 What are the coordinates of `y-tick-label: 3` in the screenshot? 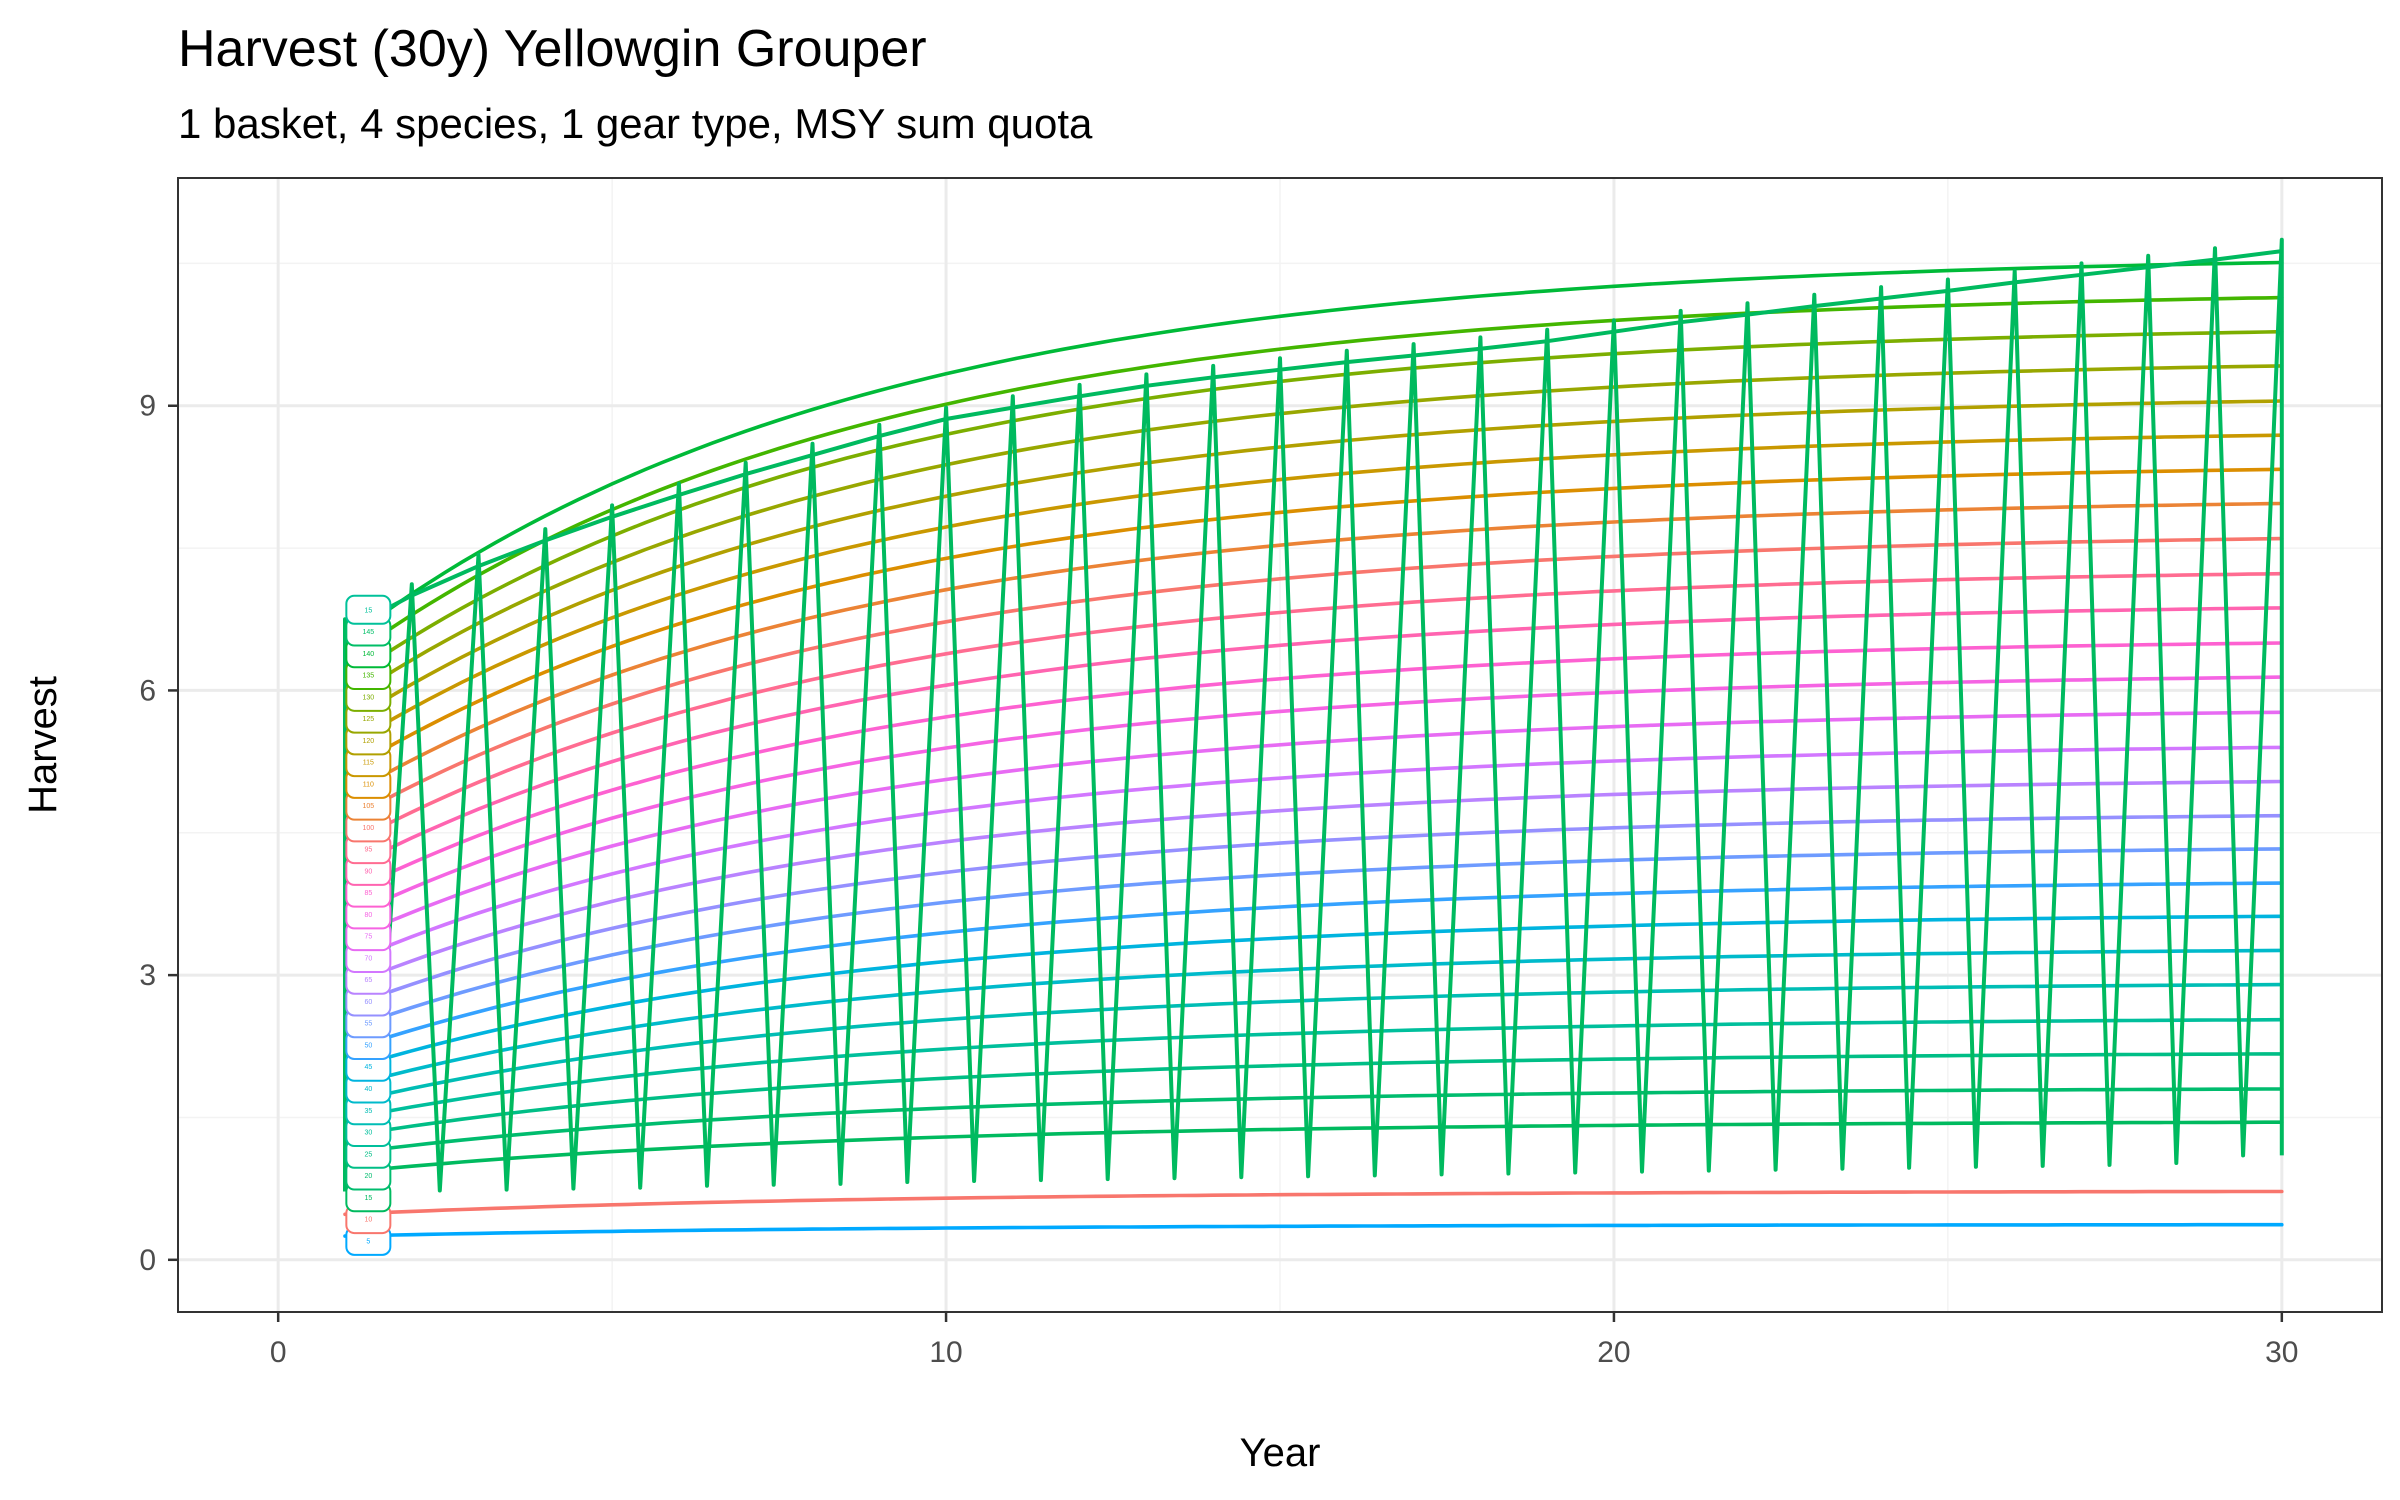 It's located at (147, 975).